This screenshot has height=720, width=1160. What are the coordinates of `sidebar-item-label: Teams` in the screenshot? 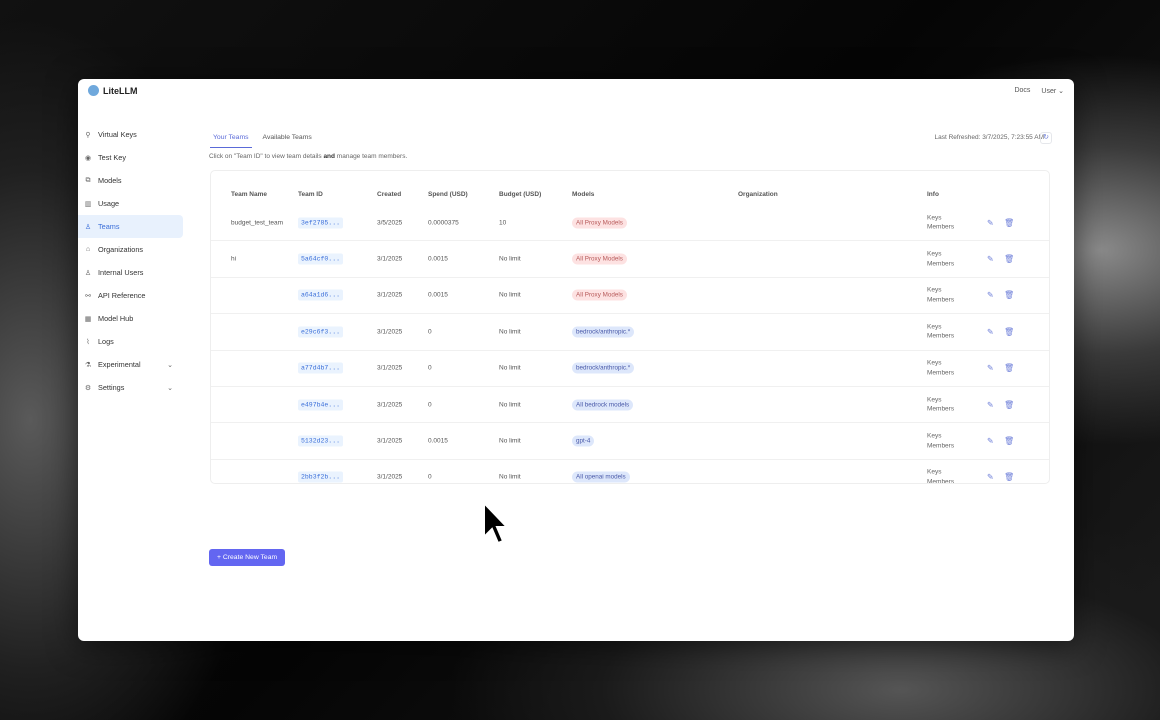 It's located at (109, 226).